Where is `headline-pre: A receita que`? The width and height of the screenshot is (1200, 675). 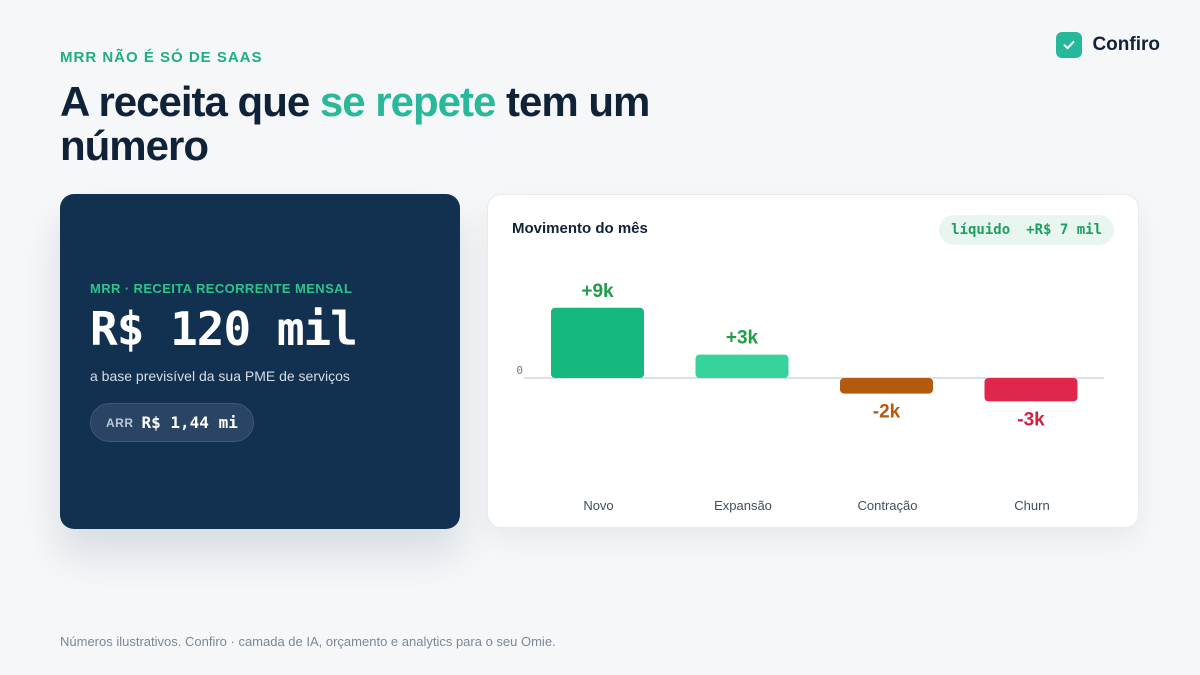
headline-pre: A receita que is located at coordinates (190, 101).